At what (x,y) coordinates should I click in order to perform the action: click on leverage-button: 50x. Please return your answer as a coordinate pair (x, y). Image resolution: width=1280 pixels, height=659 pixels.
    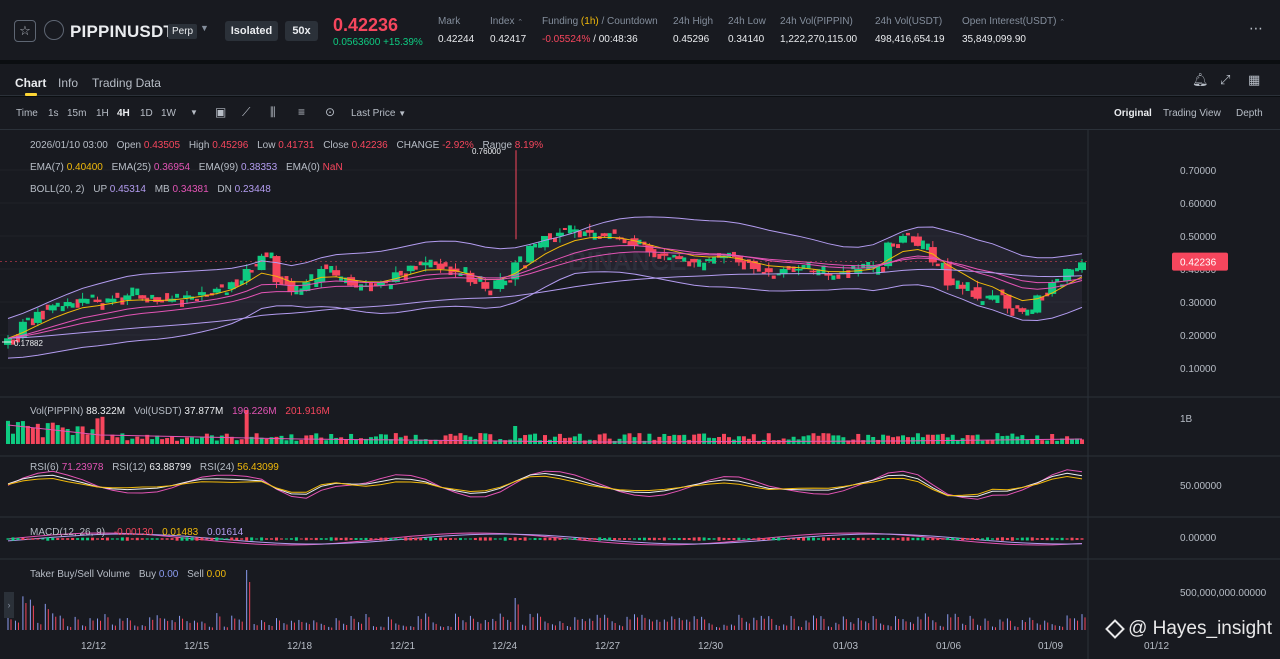
    Looking at the image, I should click on (301, 31).